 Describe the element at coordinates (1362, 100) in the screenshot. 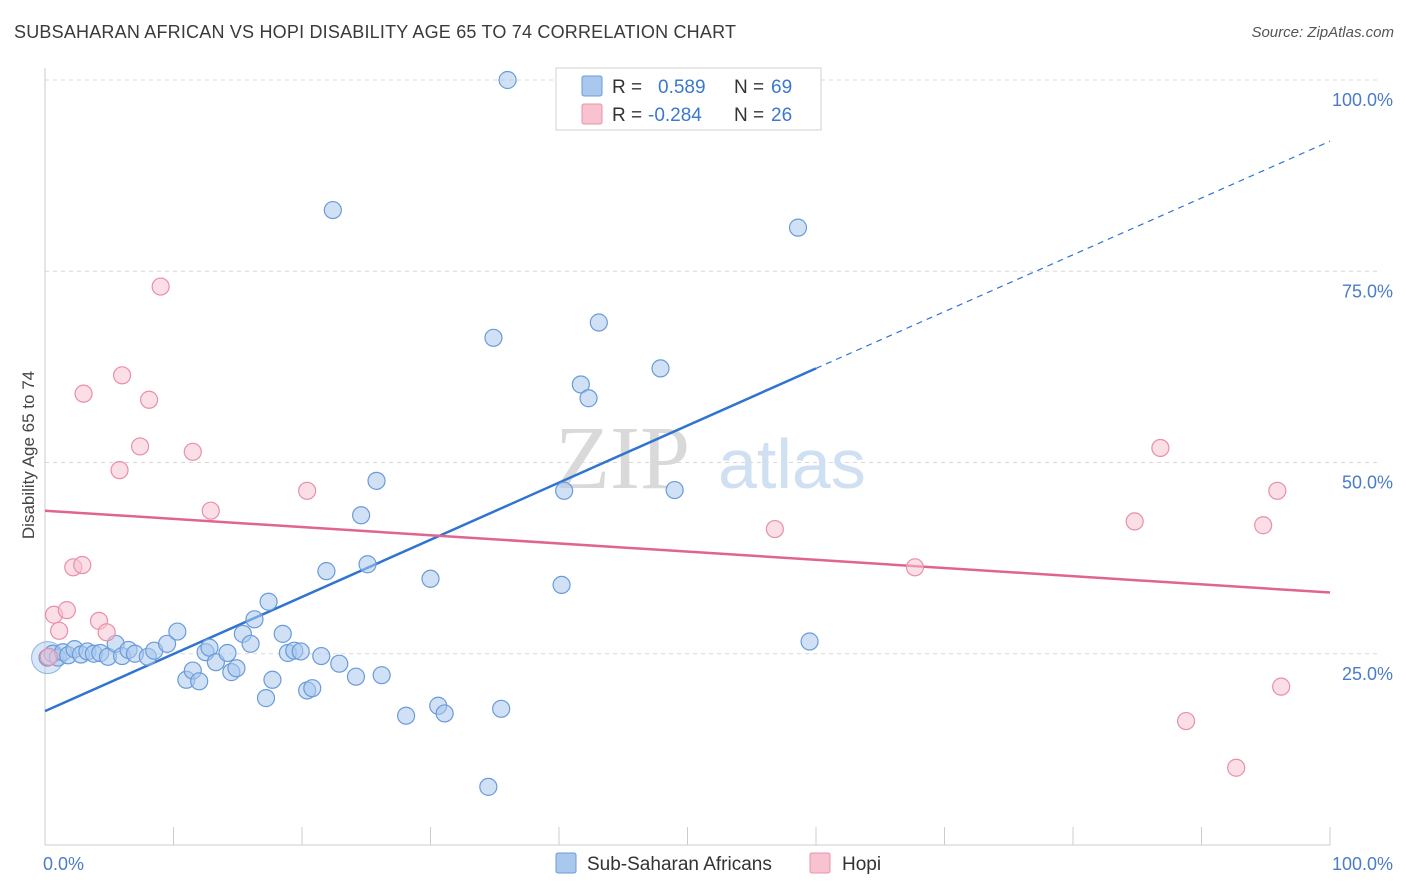

I see `y-tick-label: 100.0%` at that location.